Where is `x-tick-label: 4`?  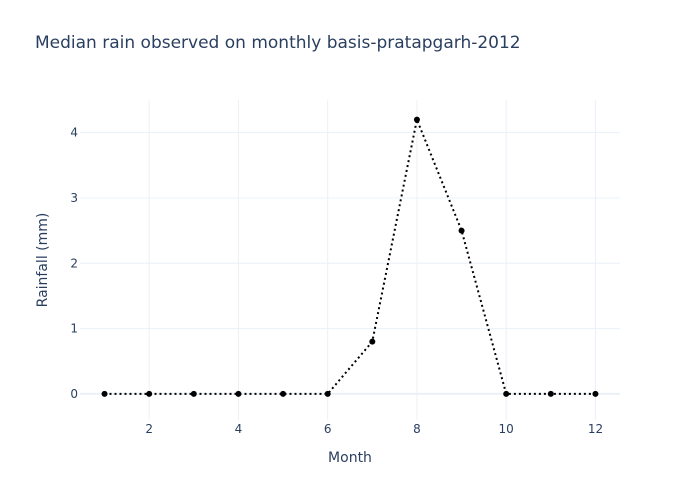 x-tick-label: 4 is located at coordinates (239, 429).